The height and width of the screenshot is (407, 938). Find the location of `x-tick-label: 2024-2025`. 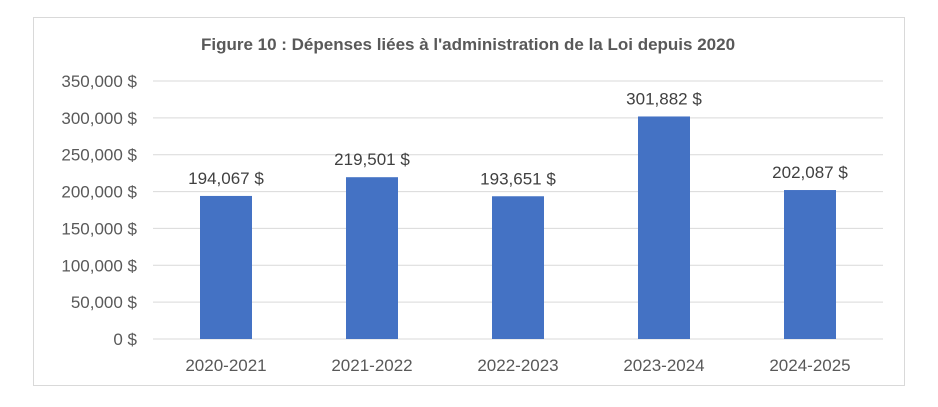

x-tick-label: 2024-2025 is located at coordinates (809, 365).